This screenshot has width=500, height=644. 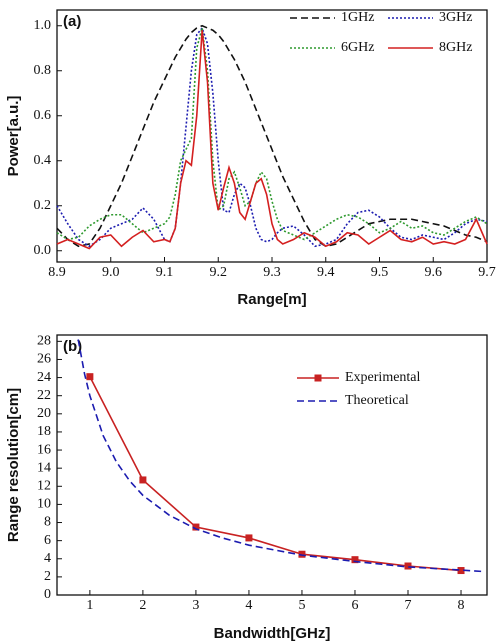 What do you see at coordinates (272, 272) in the screenshot?
I see `x-tick-label: 9.3` at bounding box center [272, 272].